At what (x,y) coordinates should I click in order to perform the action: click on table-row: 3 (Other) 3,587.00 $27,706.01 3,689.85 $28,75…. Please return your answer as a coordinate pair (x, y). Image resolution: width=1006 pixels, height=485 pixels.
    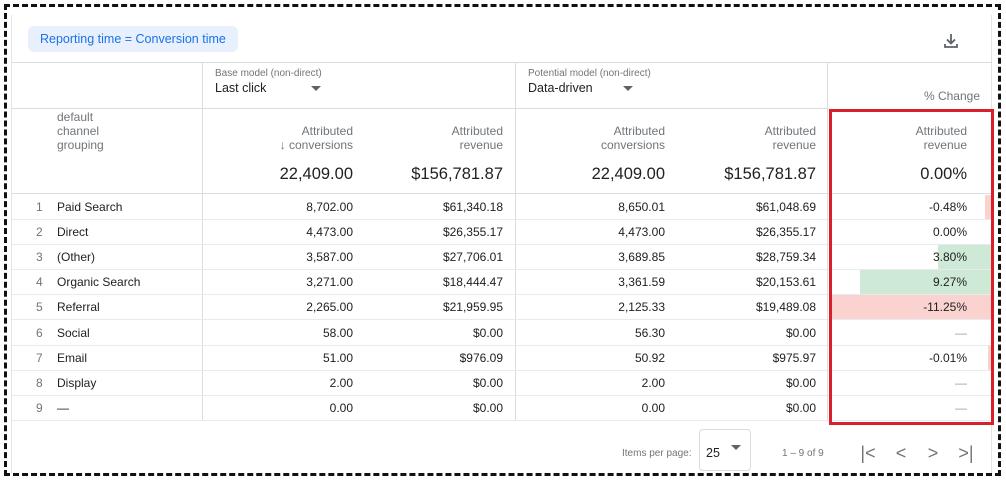
    Looking at the image, I should click on (502, 257).